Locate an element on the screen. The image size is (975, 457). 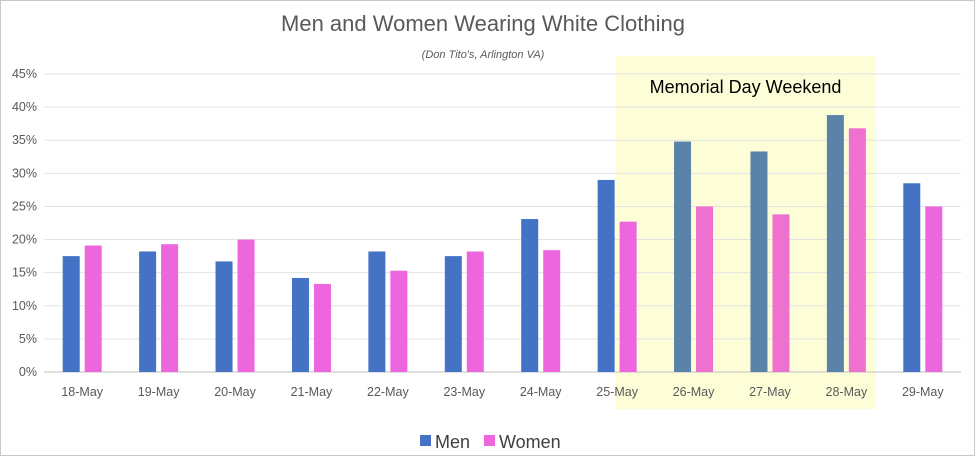
x-tick-label: 26-May is located at coordinates (694, 392).